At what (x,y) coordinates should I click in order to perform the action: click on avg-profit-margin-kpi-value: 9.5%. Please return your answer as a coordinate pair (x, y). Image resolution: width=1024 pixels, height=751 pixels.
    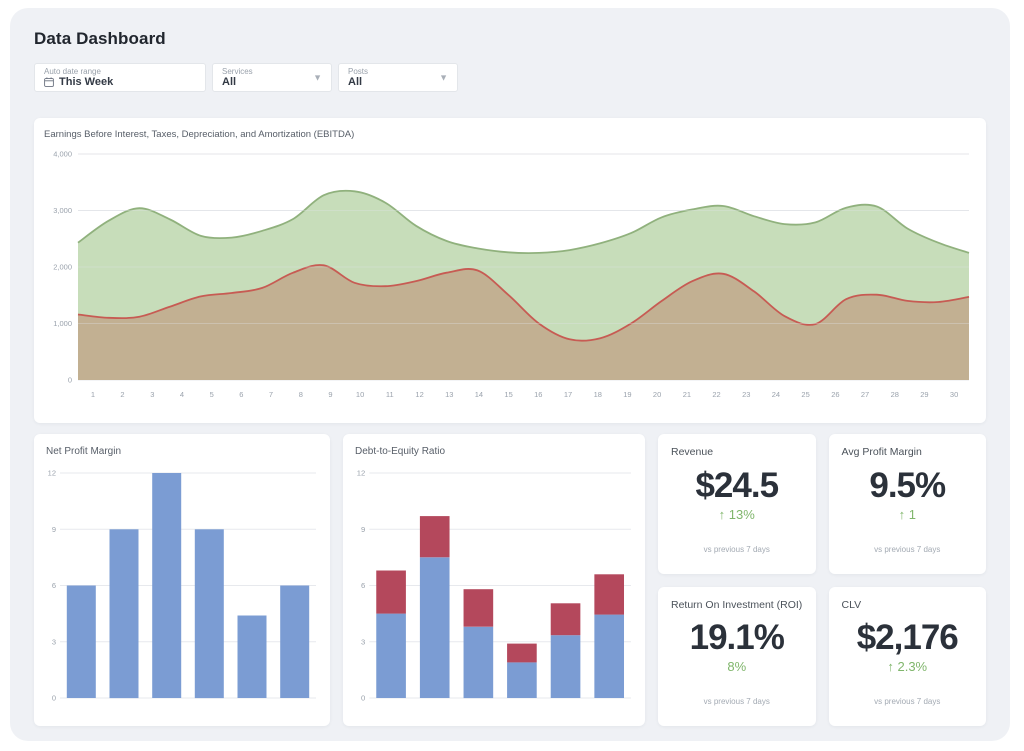
    Looking at the image, I should click on (907, 485).